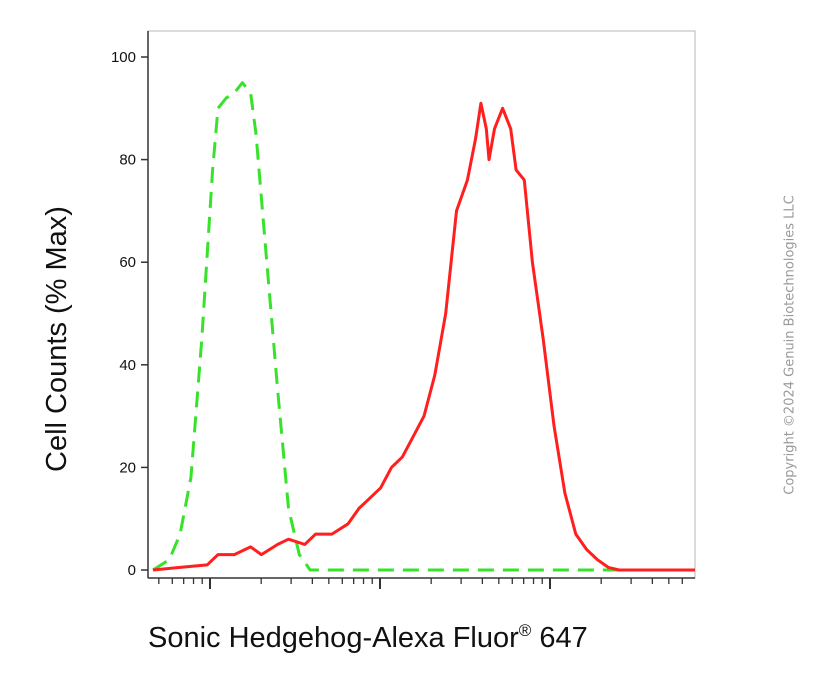 The height and width of the screenshot is (690, 831). I want to click on x-axis-ticks, so click(420, 583).